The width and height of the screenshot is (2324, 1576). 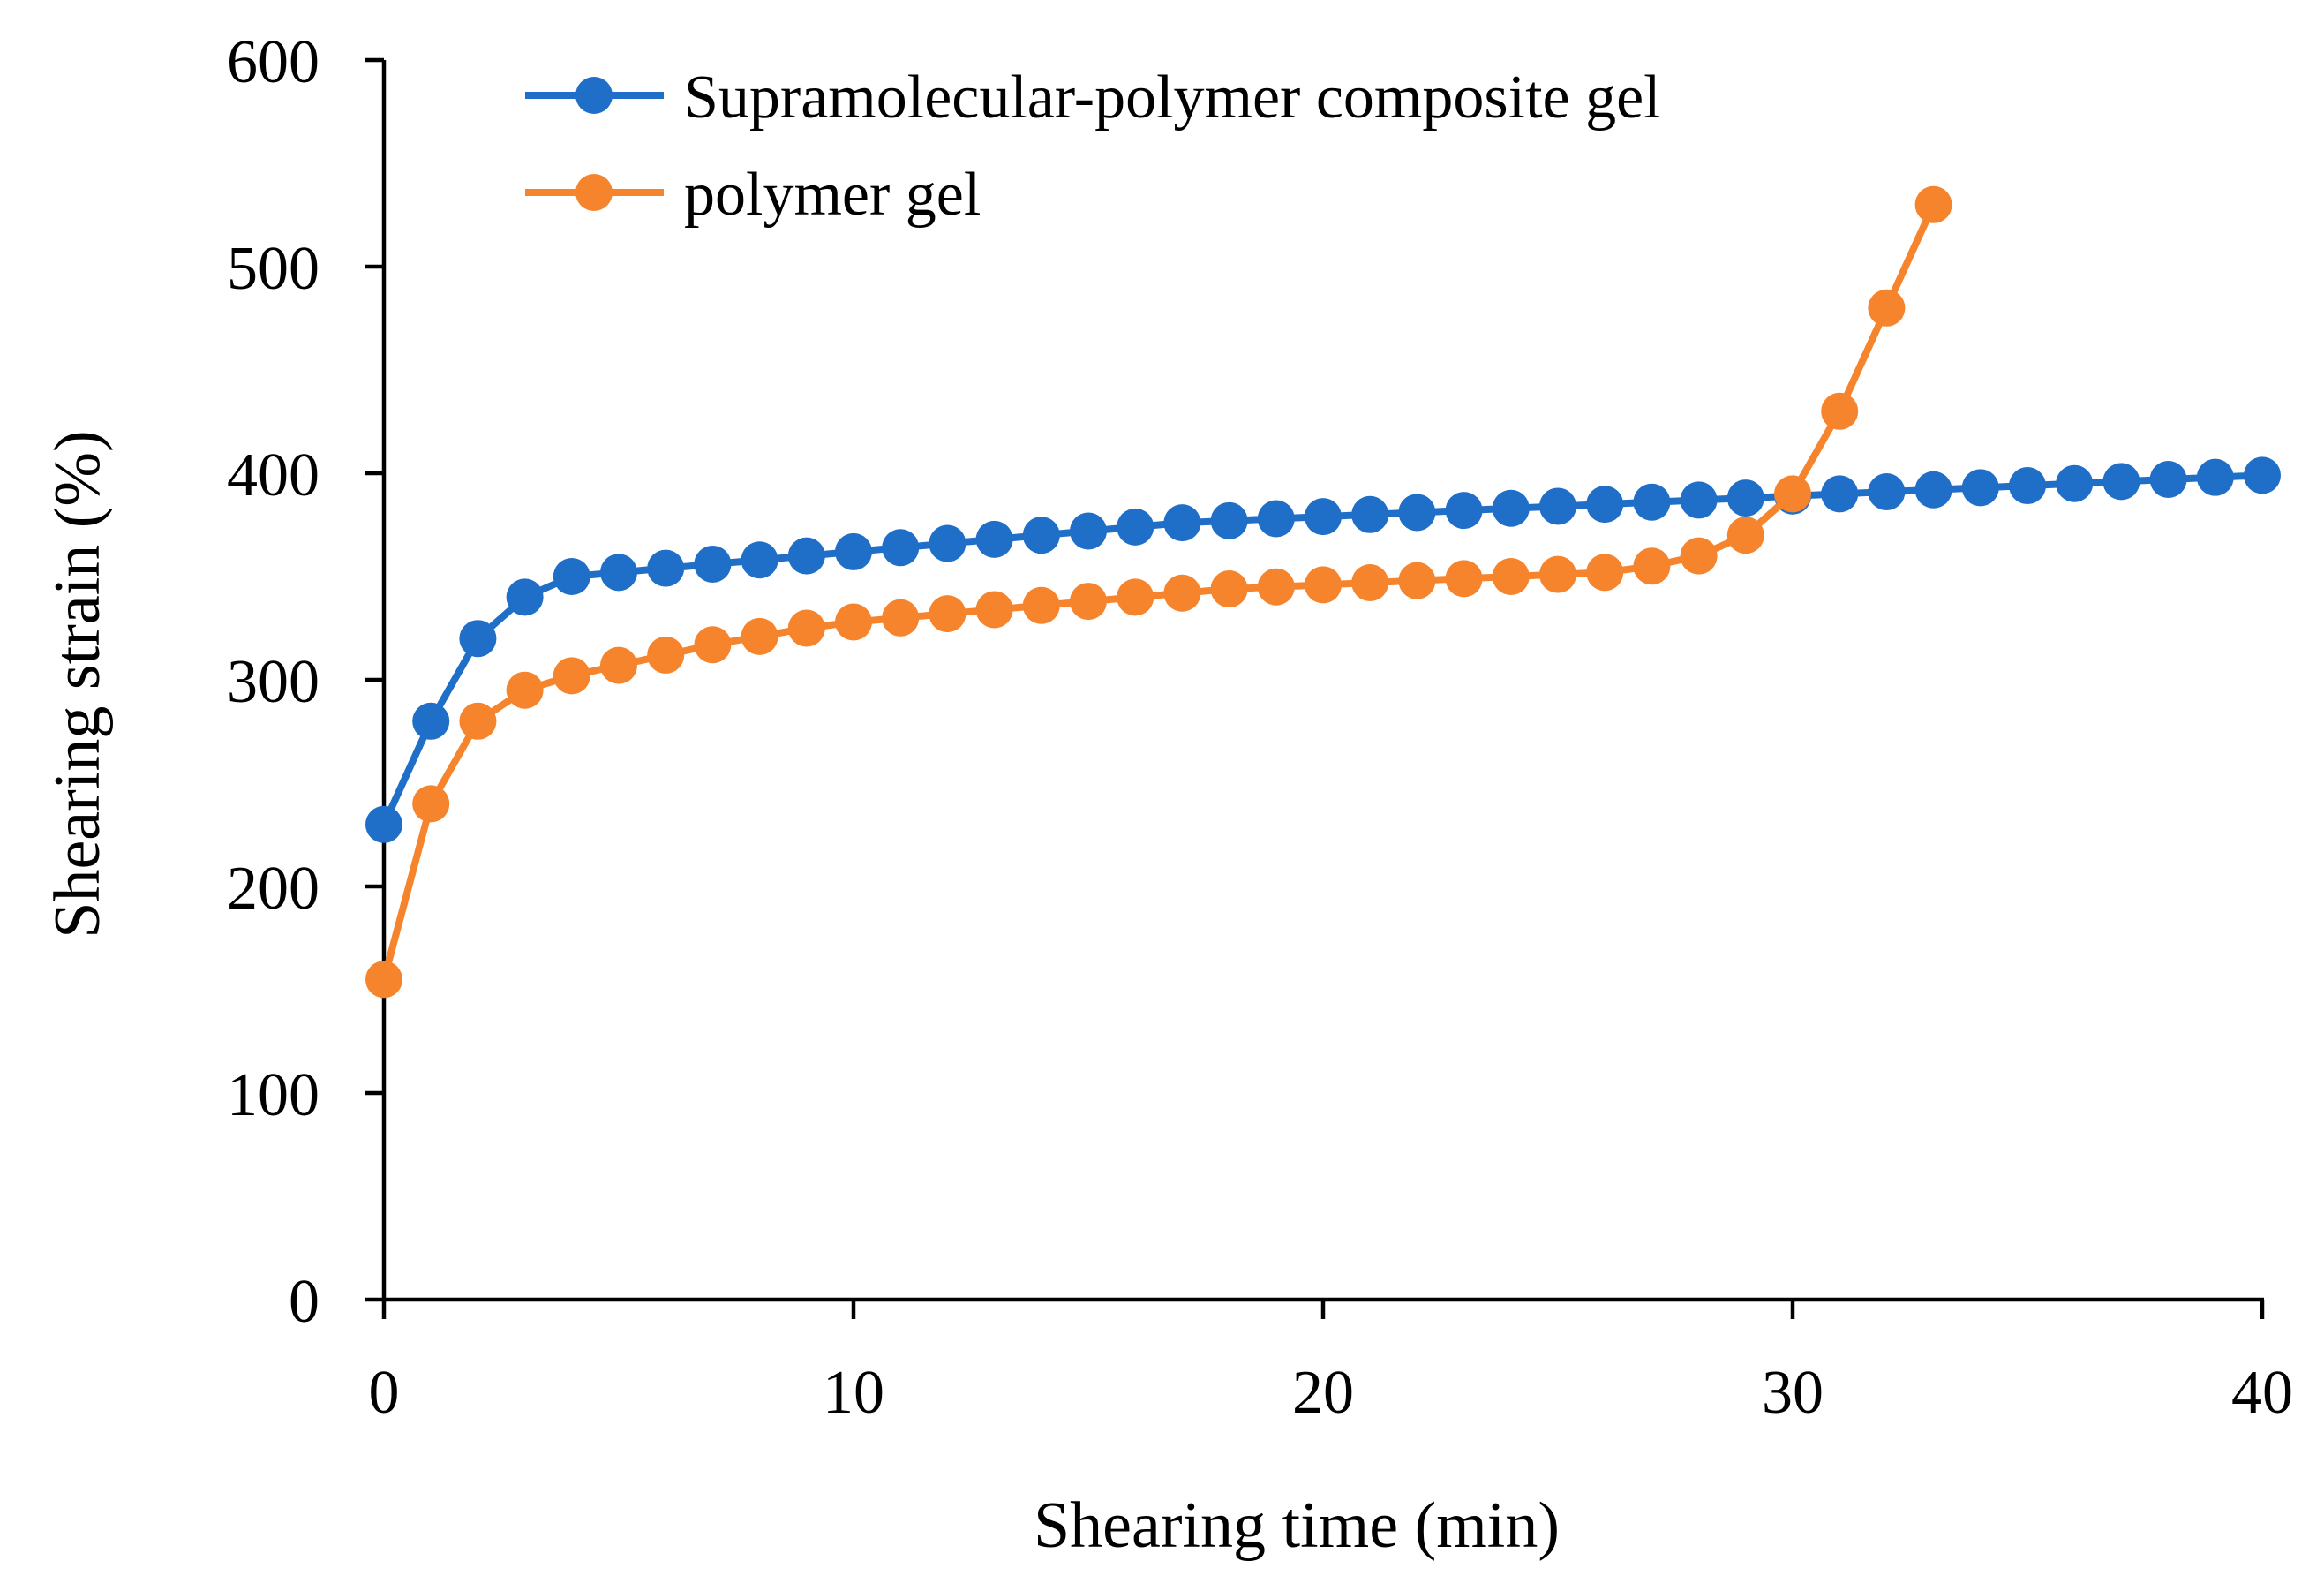 What do you see at coordinates (273, 1095) in the screenshot?
I see `y-tick-label: 100` at bounding box center [273, 1095].